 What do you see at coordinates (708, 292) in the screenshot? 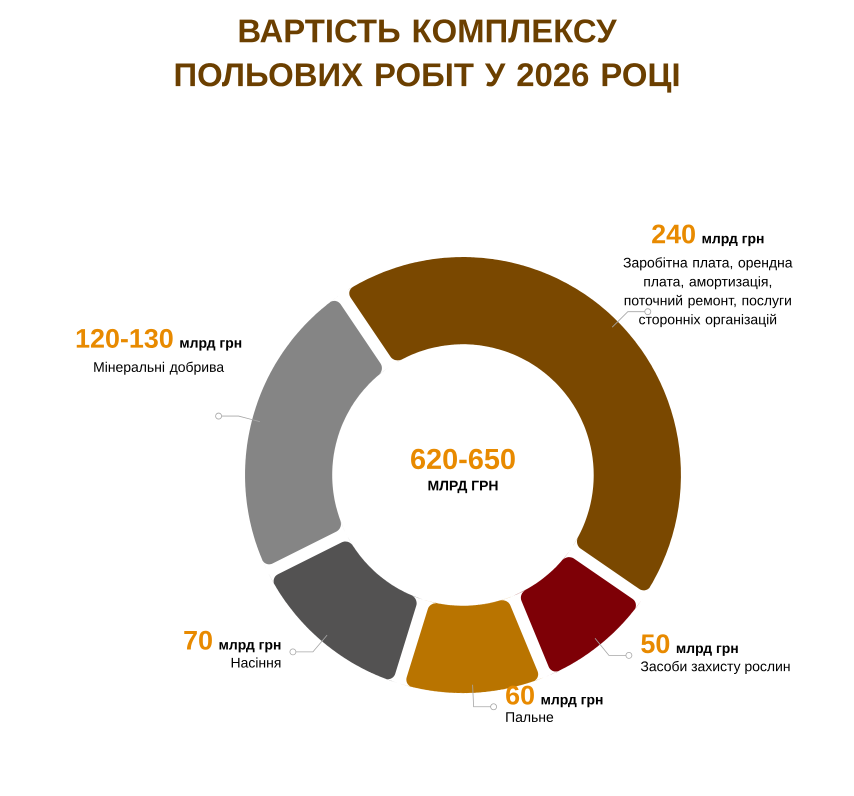
I see `slice-label: Заробітна плата, орендна плата, амортизація, поточний ремонт, послуги сторонніх організацій` at bounding box center [708, 292].